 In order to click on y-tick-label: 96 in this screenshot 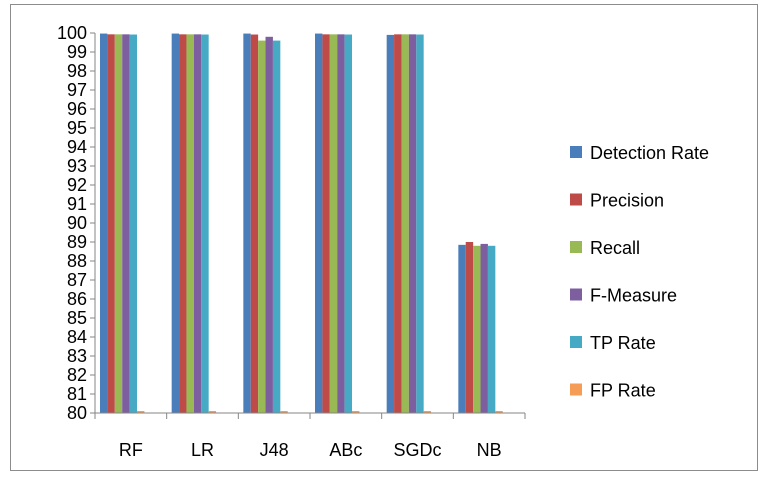, I will do `click(77, 109)`.